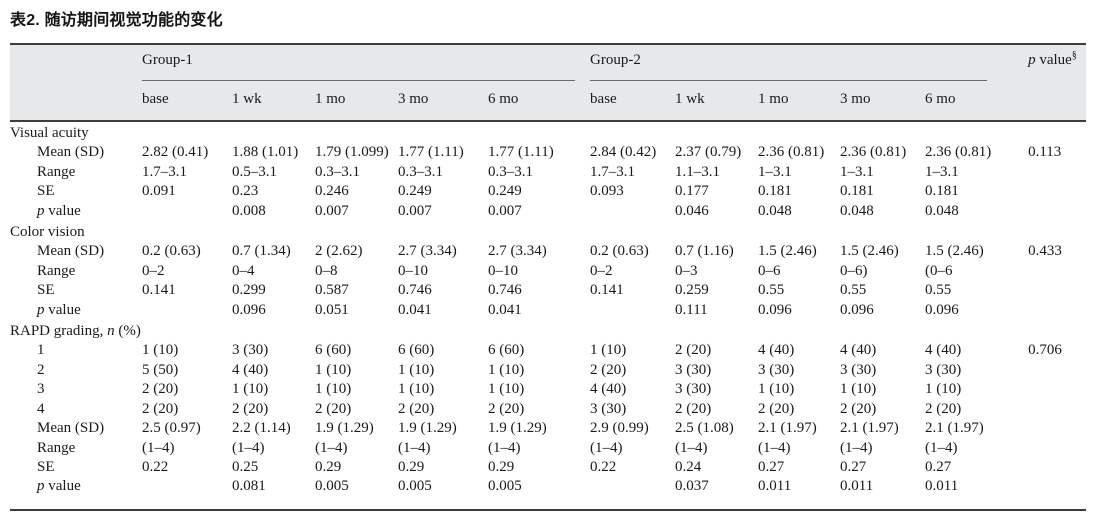  What do you see at coordinates (160, 350) in the screenshot?
I see `data-cell-g1-base: 1 (10)` at bounding box center [160, 350].